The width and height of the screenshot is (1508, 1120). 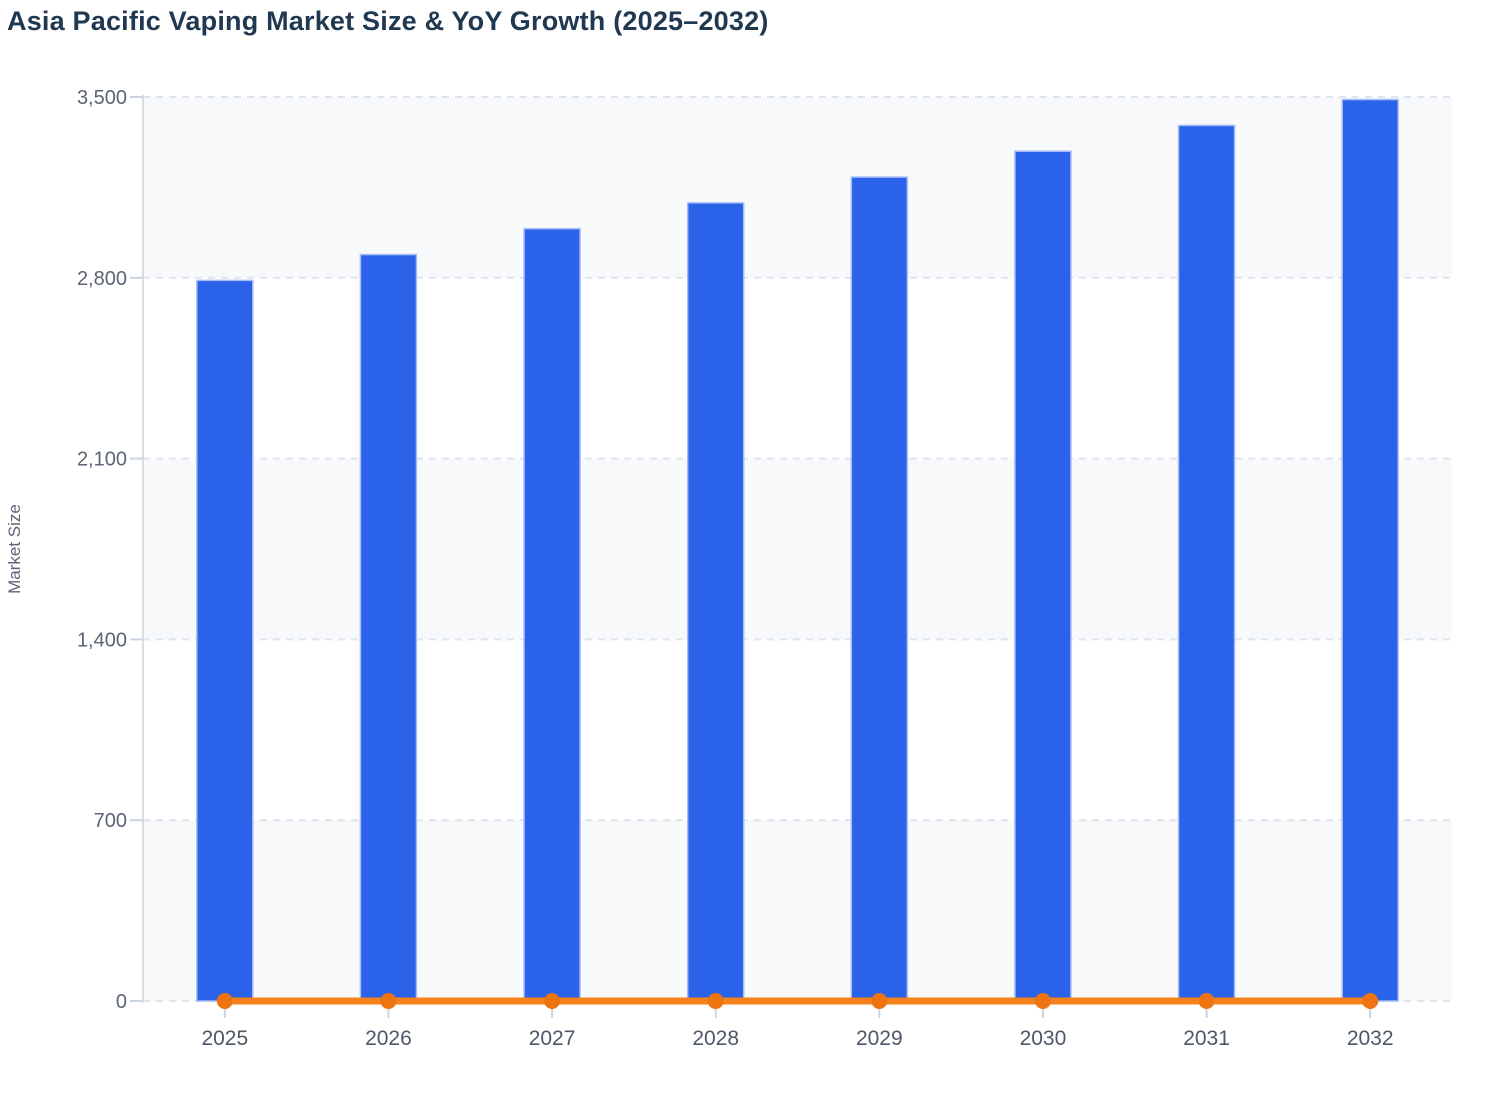 I want to click on y-tick-labels: 0 700 1,400 2,100 2,800 3,500, so click(x=102, y=550).